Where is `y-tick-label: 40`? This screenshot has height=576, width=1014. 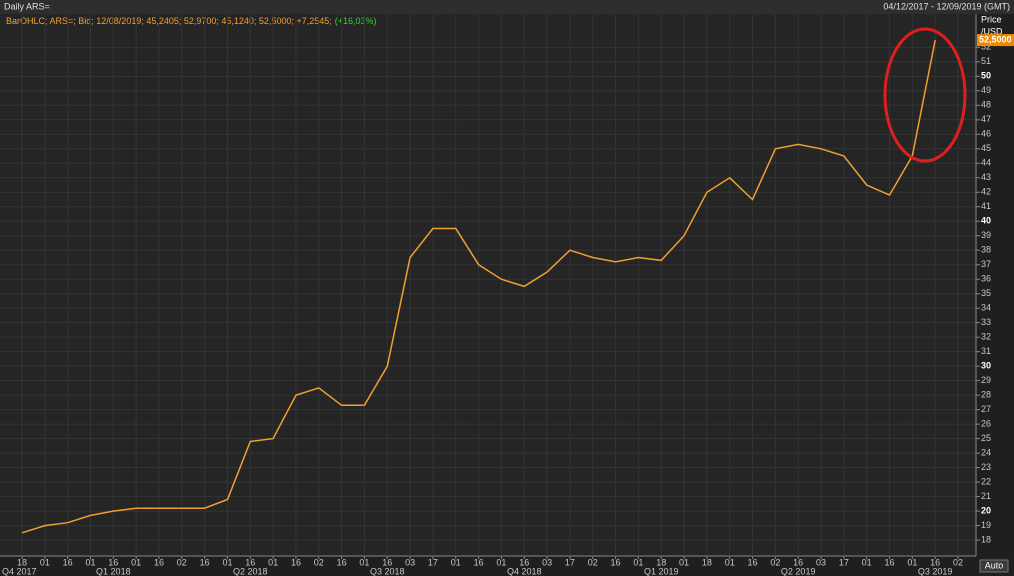 y-tick-label: 40 is located at coordinates (986, 221).